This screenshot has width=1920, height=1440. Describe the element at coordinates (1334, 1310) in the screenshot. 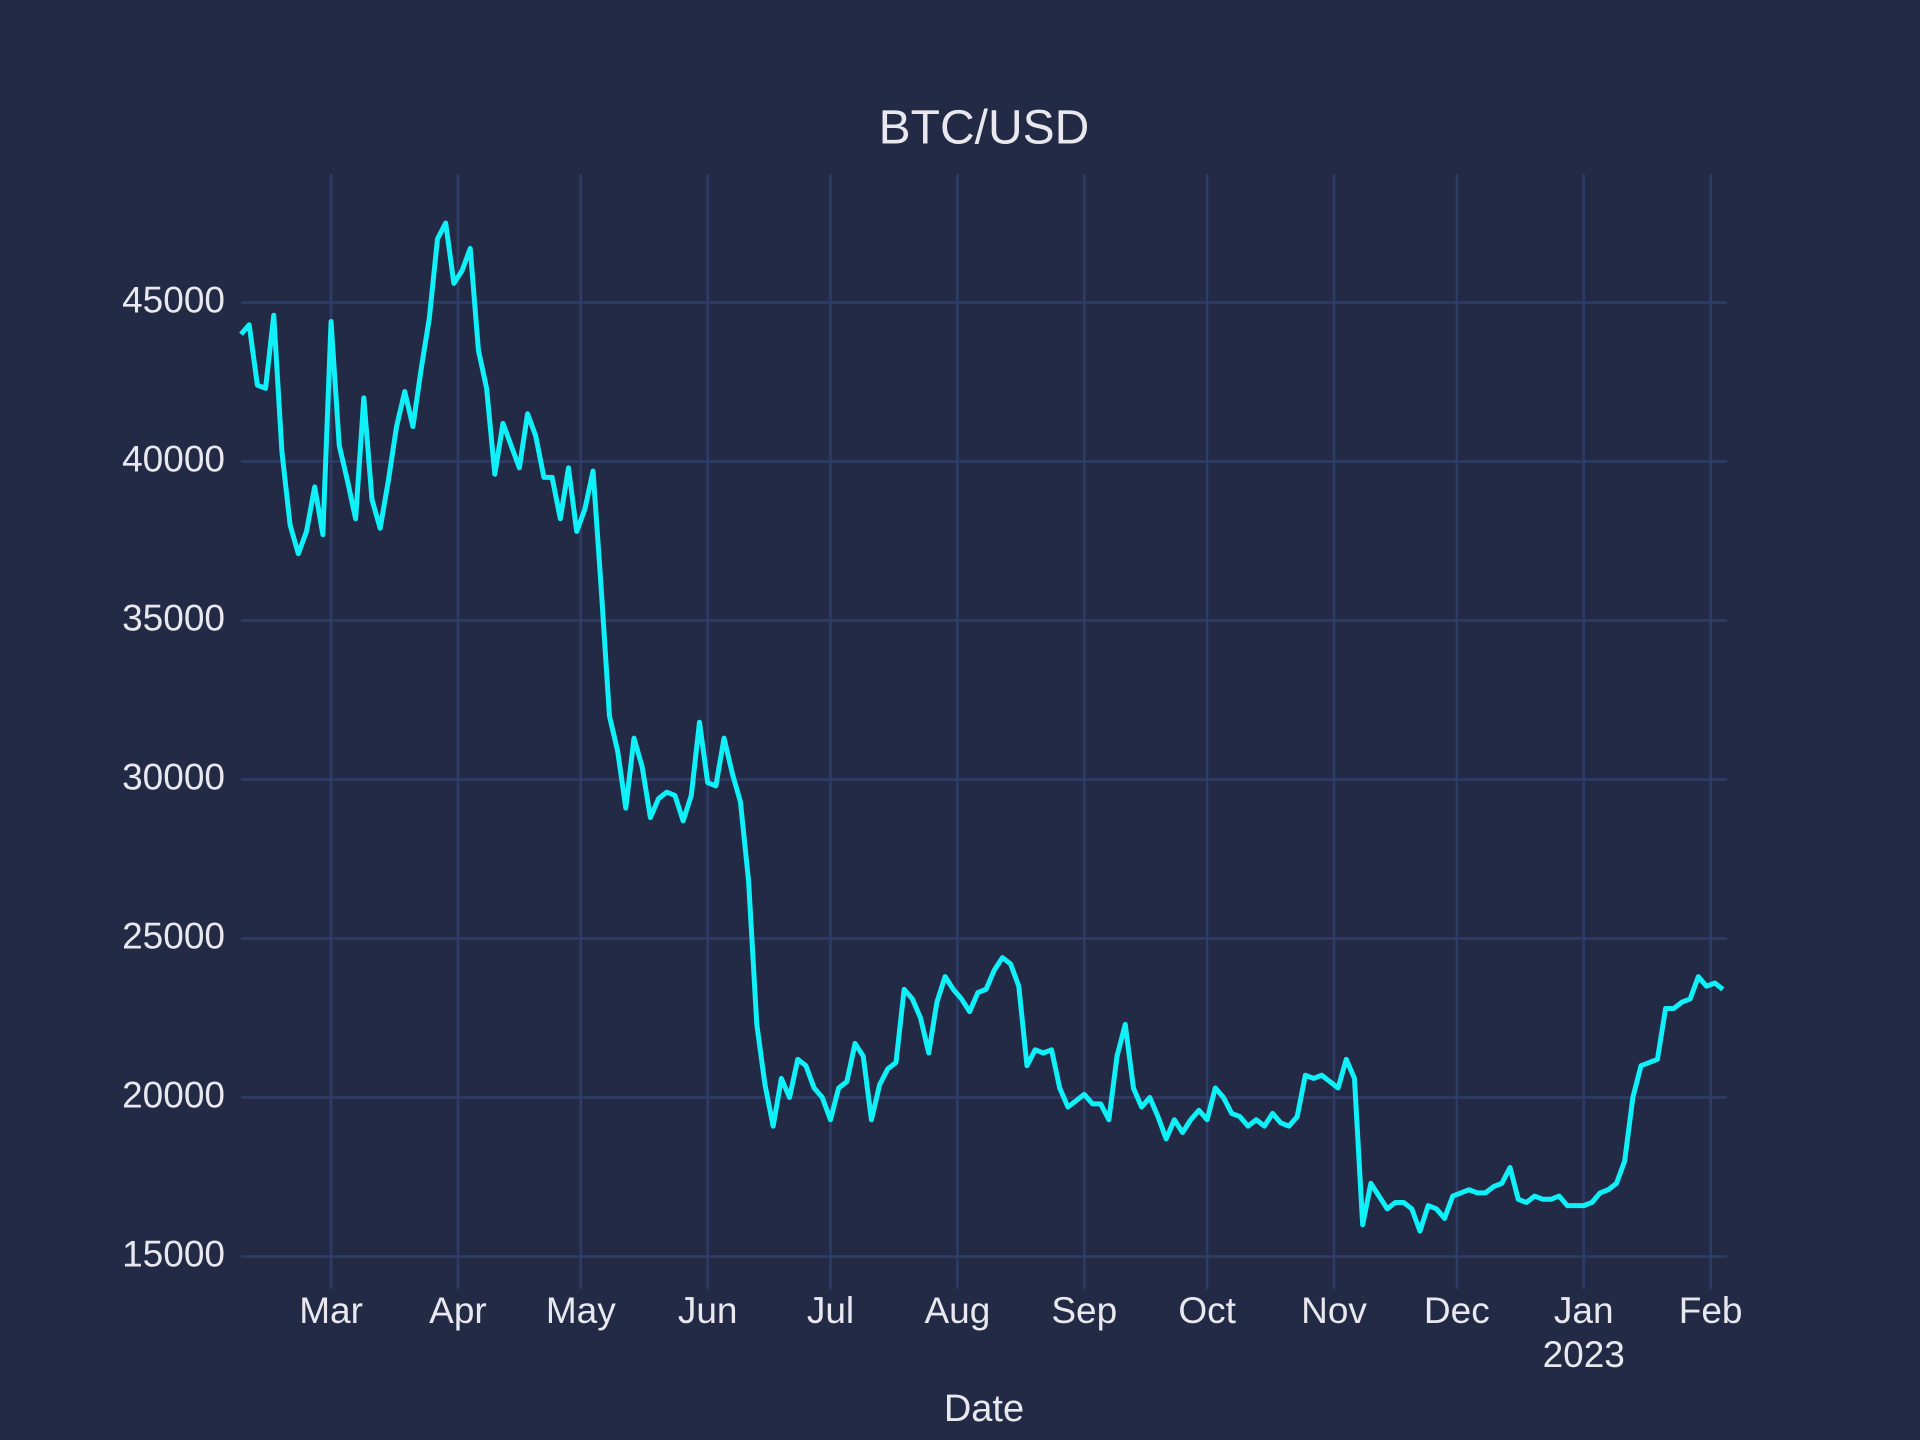

I see `x-tick-label: Nov` at that location.